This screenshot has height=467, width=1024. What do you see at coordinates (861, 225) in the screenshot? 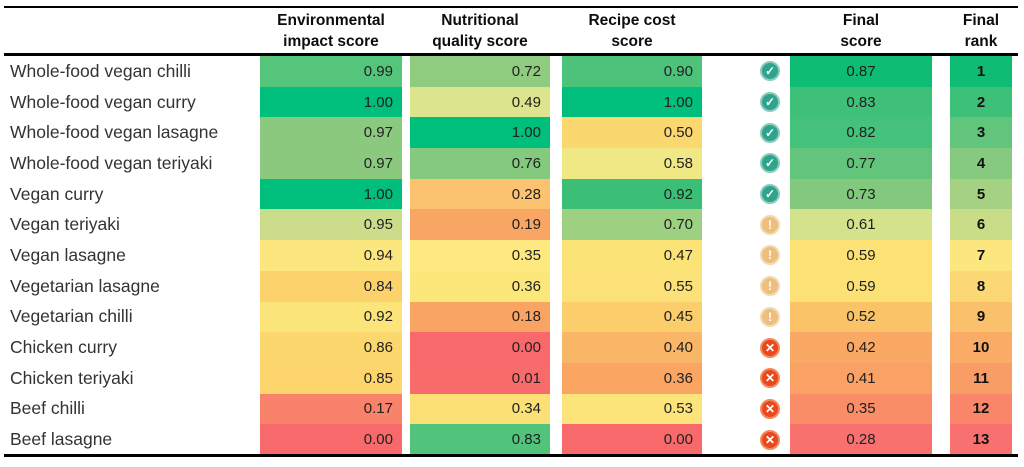
I see `final-score-cell: 0.61` at bounding box center [861, 225].